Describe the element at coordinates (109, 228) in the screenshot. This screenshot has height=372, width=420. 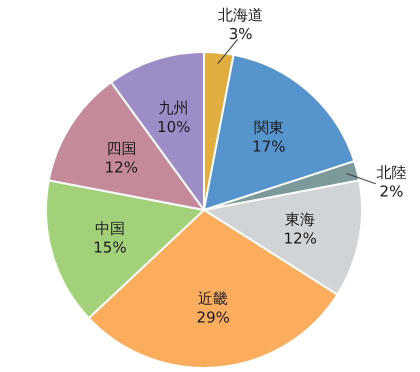
I see `slice-label: 中国` at that location.